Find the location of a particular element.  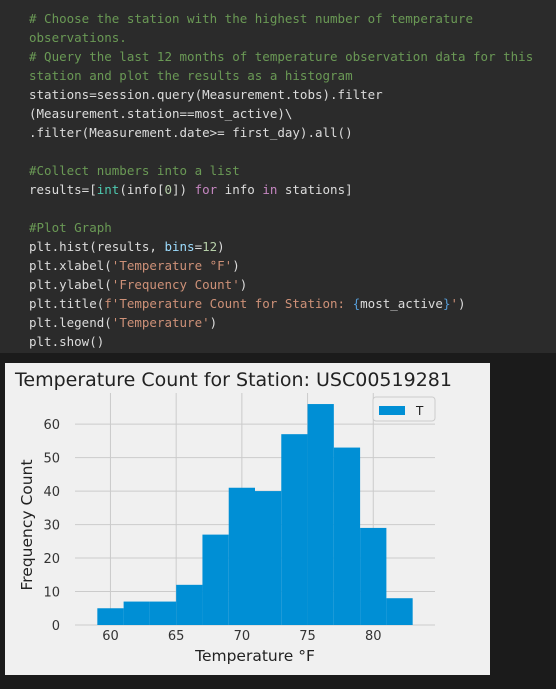

x-tick-label: 75 is located at coordinates (307, 636).